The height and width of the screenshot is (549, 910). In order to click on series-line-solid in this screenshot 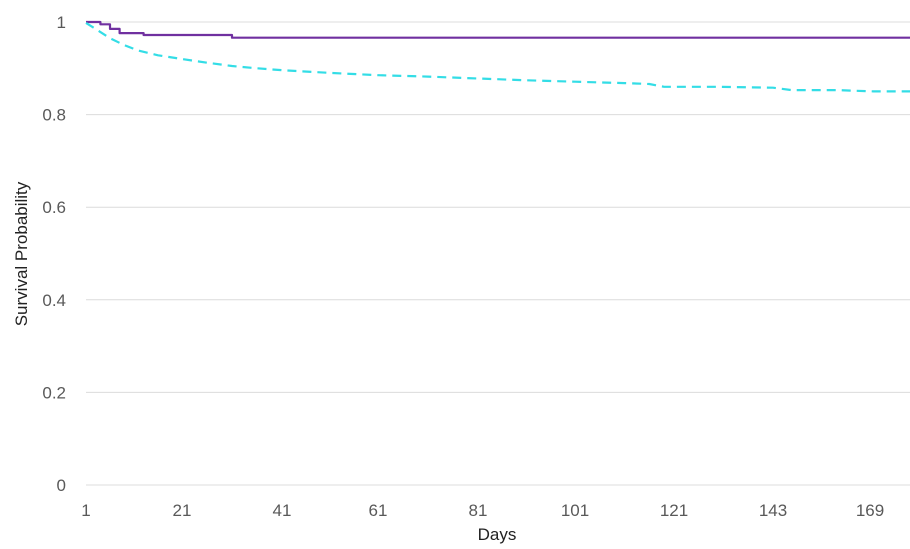, I will do `click(498, 29)`.